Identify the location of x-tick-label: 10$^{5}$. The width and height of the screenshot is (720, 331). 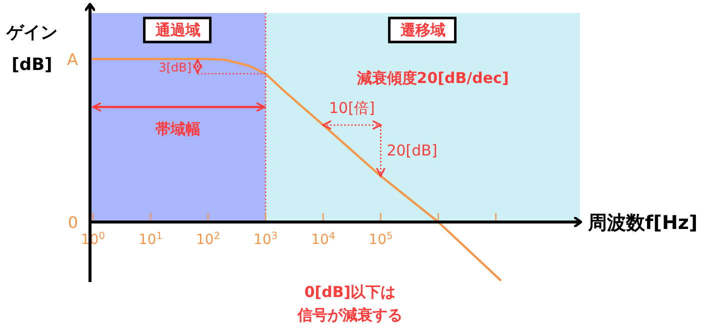
(380, 239).